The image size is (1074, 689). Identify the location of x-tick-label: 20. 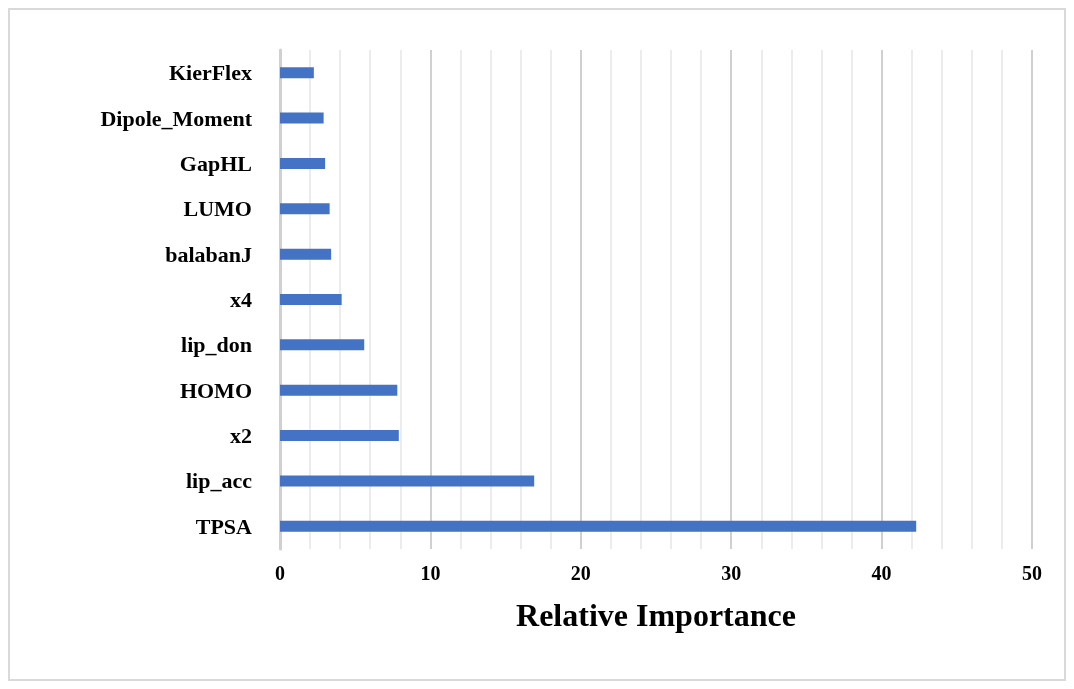
(580, 573).